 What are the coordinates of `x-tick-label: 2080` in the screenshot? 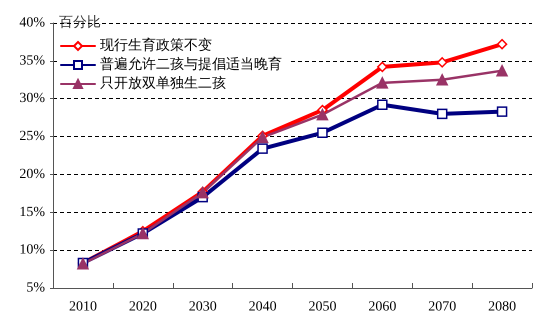 It's located at (502, 307).